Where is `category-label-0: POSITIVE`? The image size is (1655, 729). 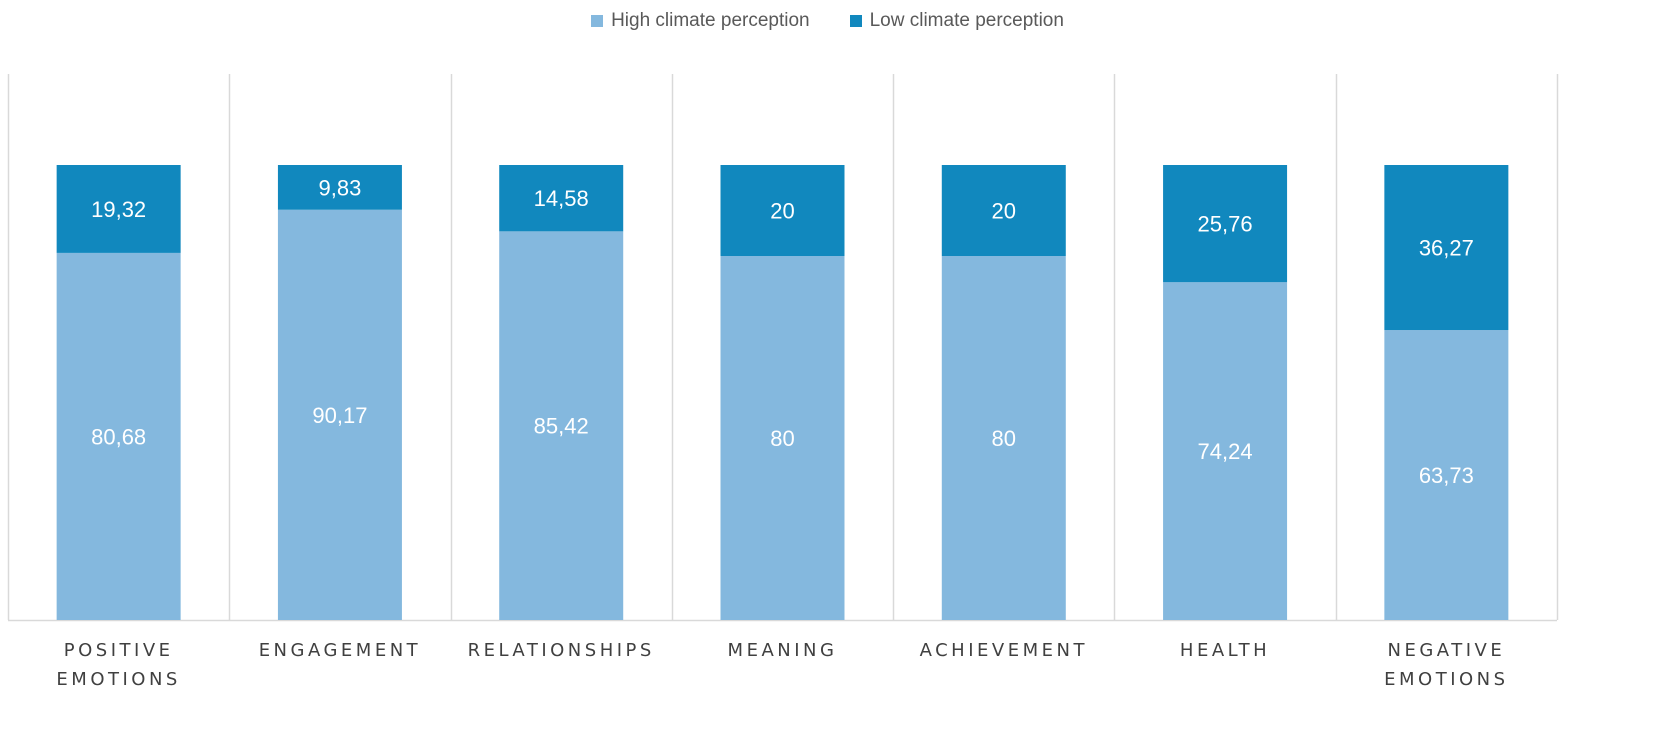 category-label-0: POSITIVE is located at coordinates (119, 650).